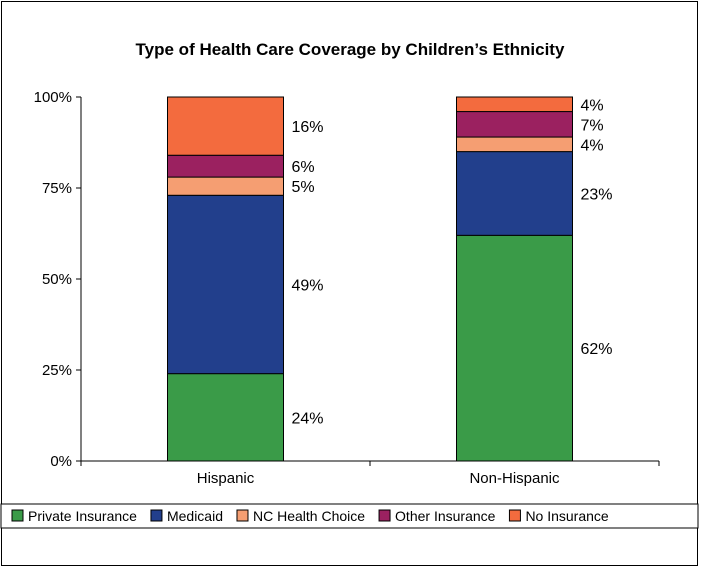  What do you see at coordinates (592, 125) in the screenshot?
I see `data-label: 7%` at bounding box center [592, 125].